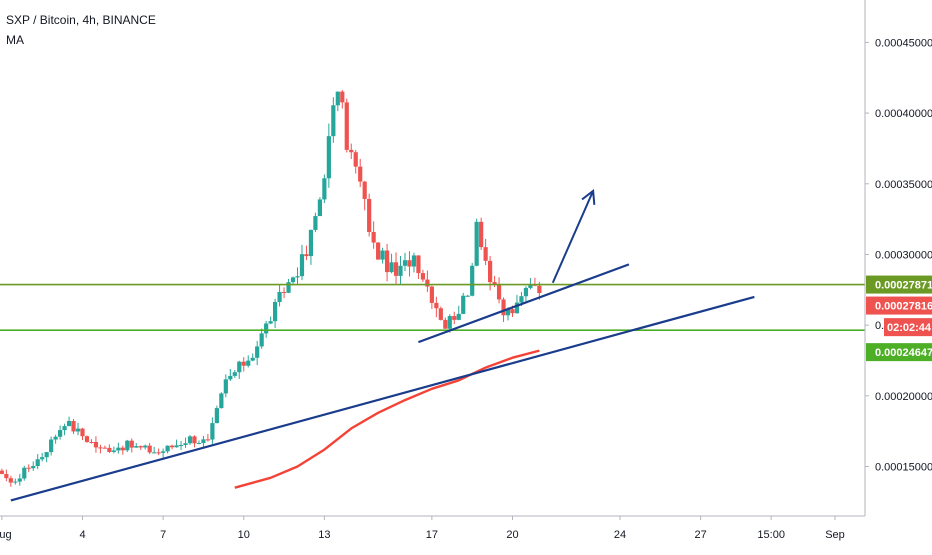 This screenshot has height=555, width=932. I want to click on price-axis-bg, so click(898, 275).